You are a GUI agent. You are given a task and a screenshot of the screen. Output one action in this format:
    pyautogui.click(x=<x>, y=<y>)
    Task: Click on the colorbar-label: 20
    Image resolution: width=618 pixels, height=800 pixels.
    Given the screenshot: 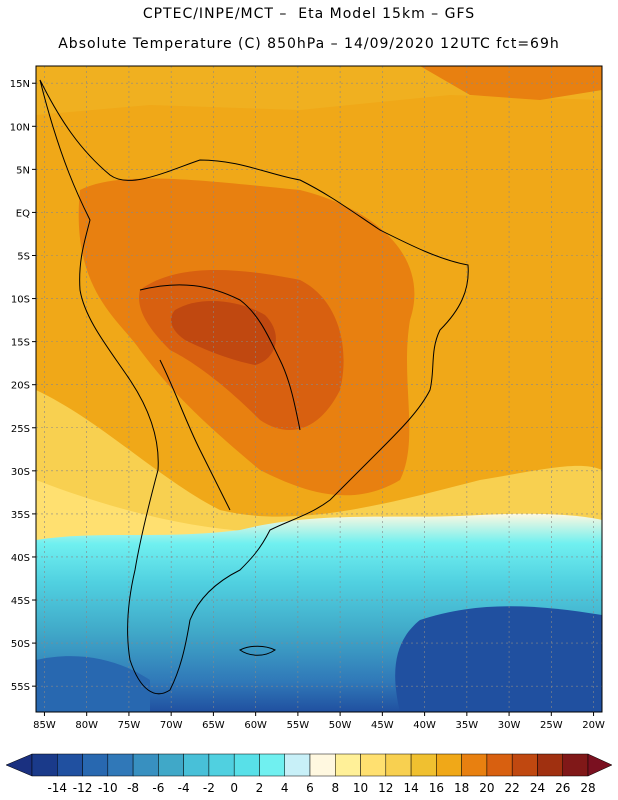 What is the action you would take?
    pyautogui.click(x=486, y=788)
    